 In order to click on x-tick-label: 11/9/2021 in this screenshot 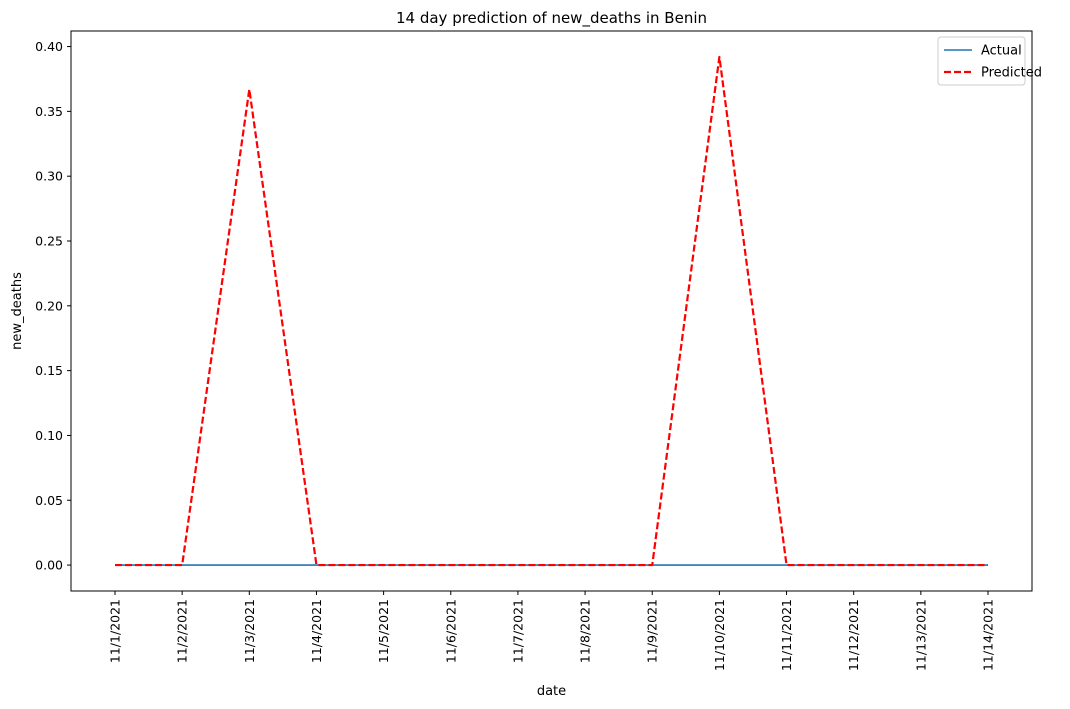, I will do `click(652, 631)`.